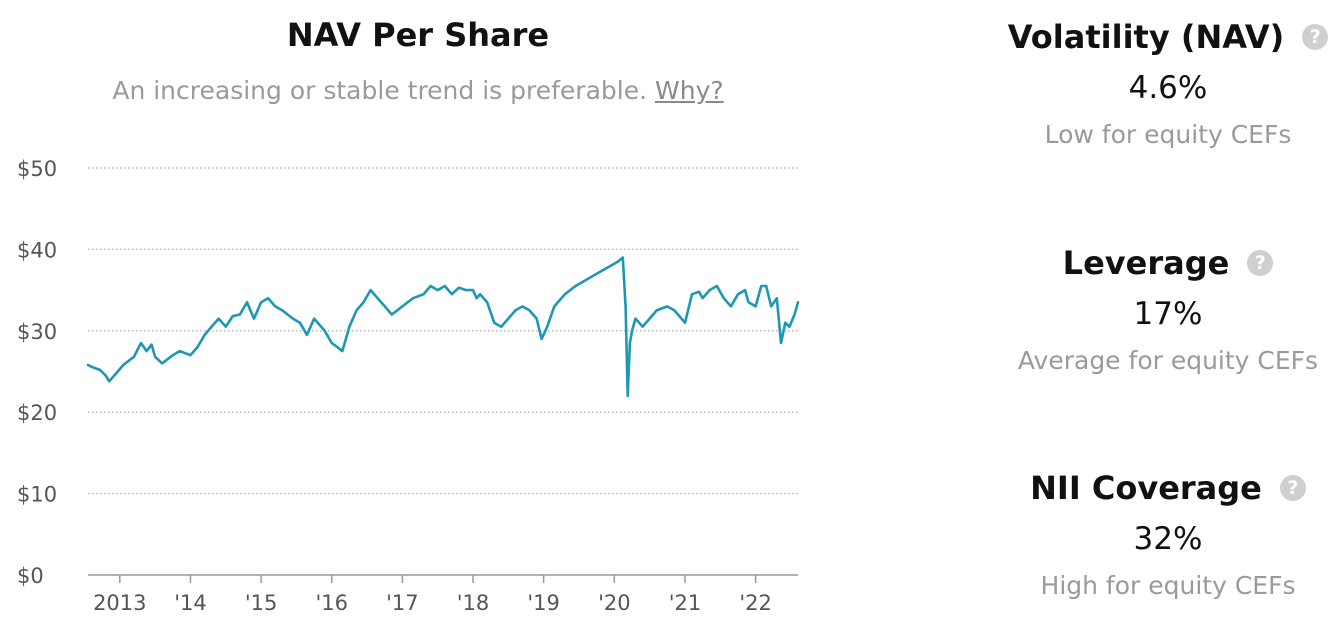 Image resolution: width=1332 pixels, height=632 pixels. What do you see at coordinates (418, 35) in the screenshot?
I see `chart-title: NAV Per Share` at bounding box center [418, 35].